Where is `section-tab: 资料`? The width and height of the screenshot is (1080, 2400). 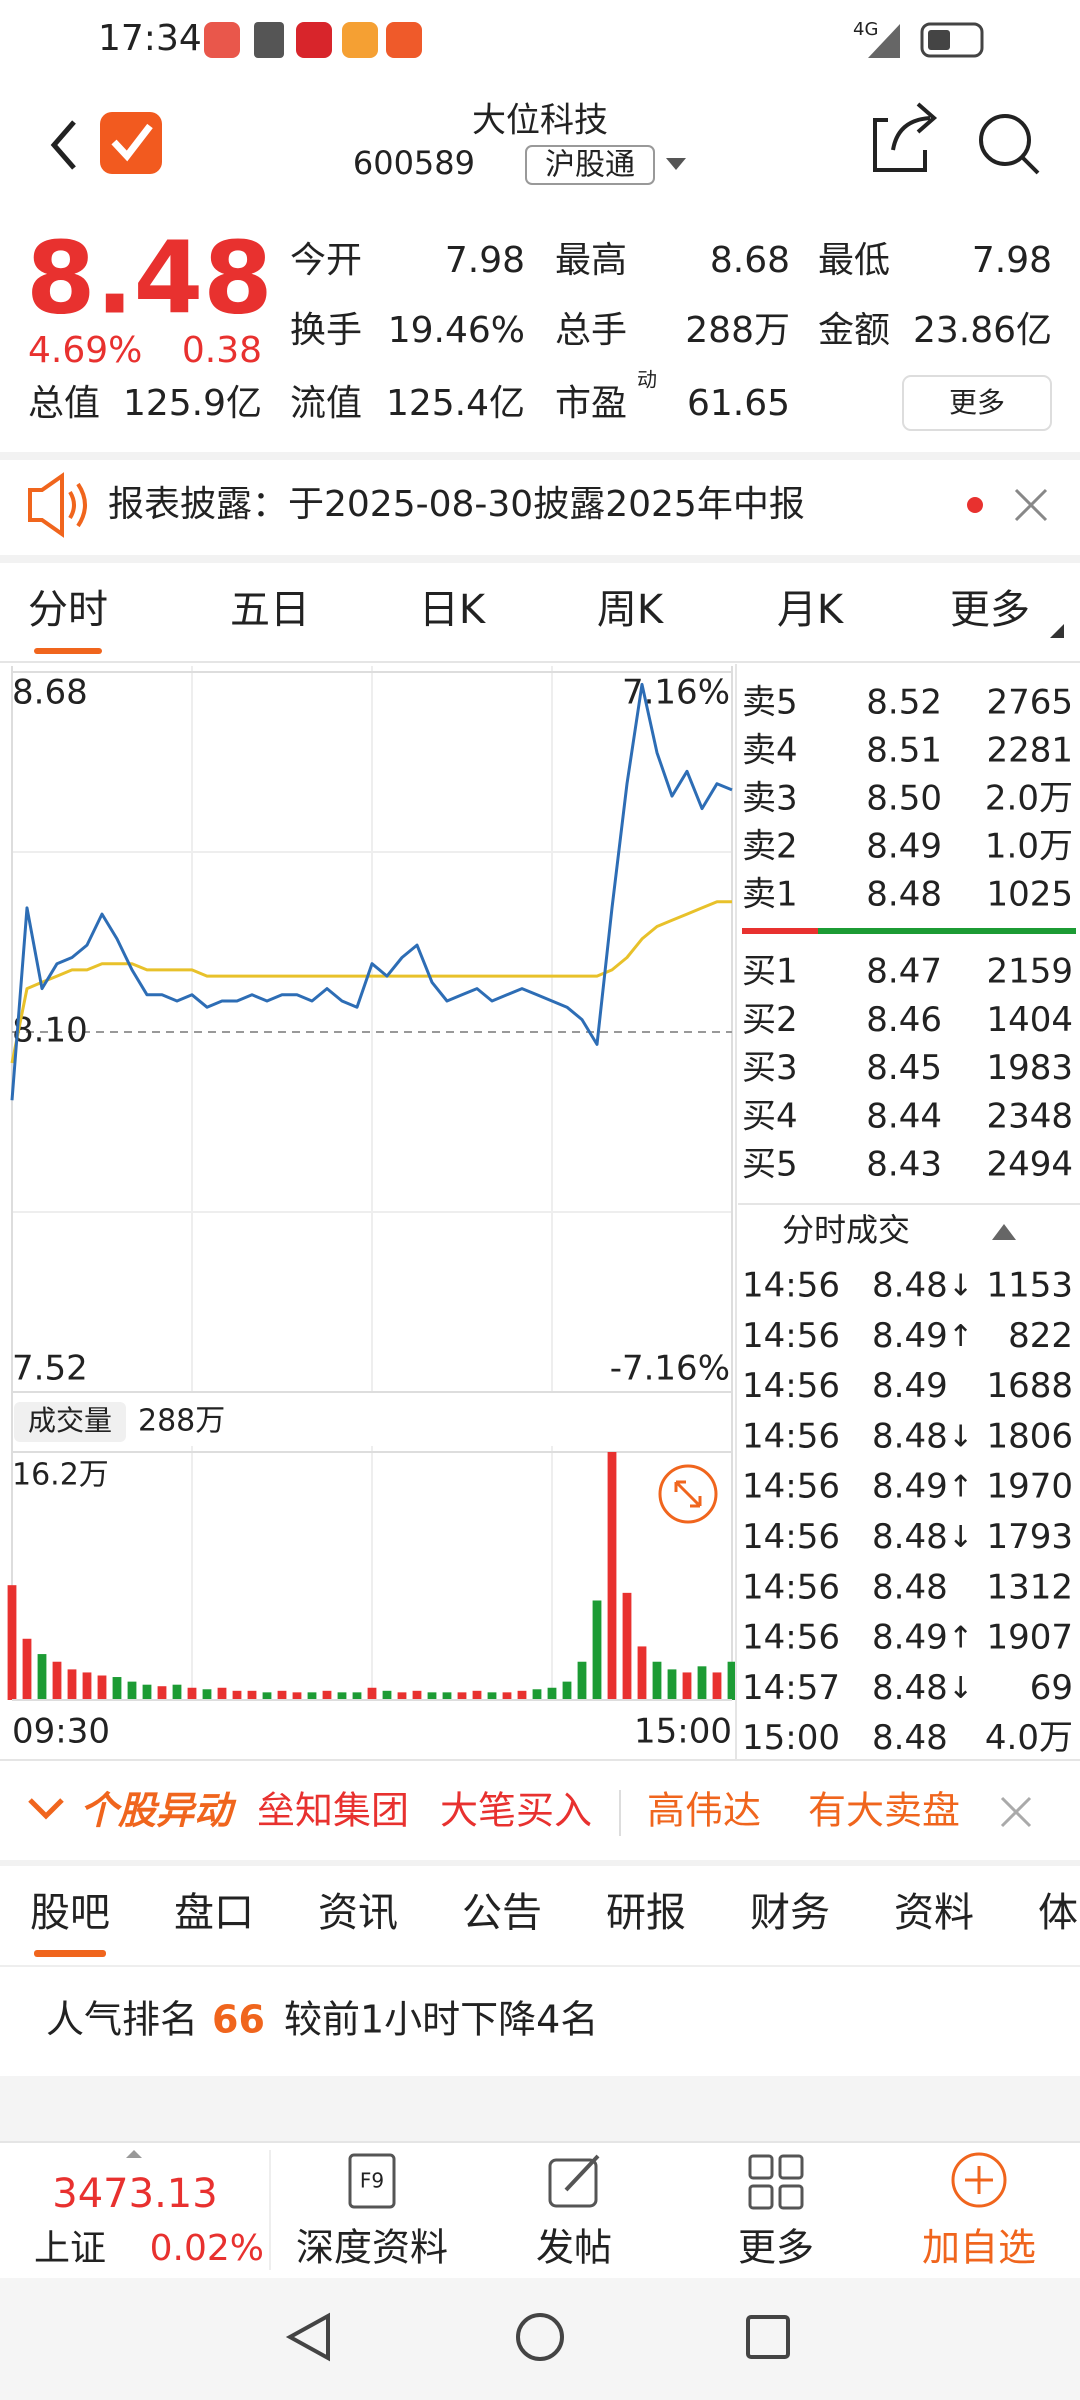
section-tab: 资料 is located at coordinates (934, 1913).